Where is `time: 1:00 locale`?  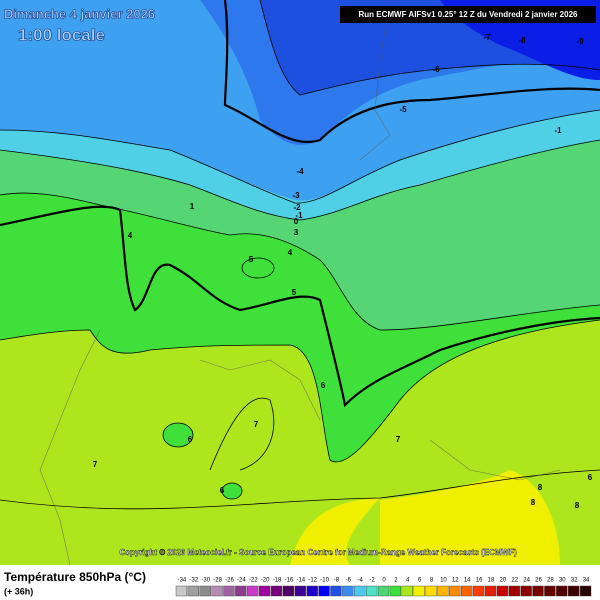
time: 1:00 locale is located at coordinates (61, 34).